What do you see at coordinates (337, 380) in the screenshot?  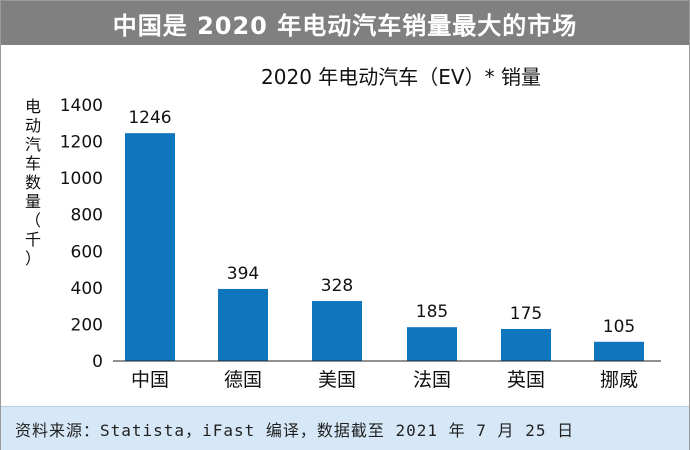 I see `x-tick-label: 美国` at bounding box center [337, 380].